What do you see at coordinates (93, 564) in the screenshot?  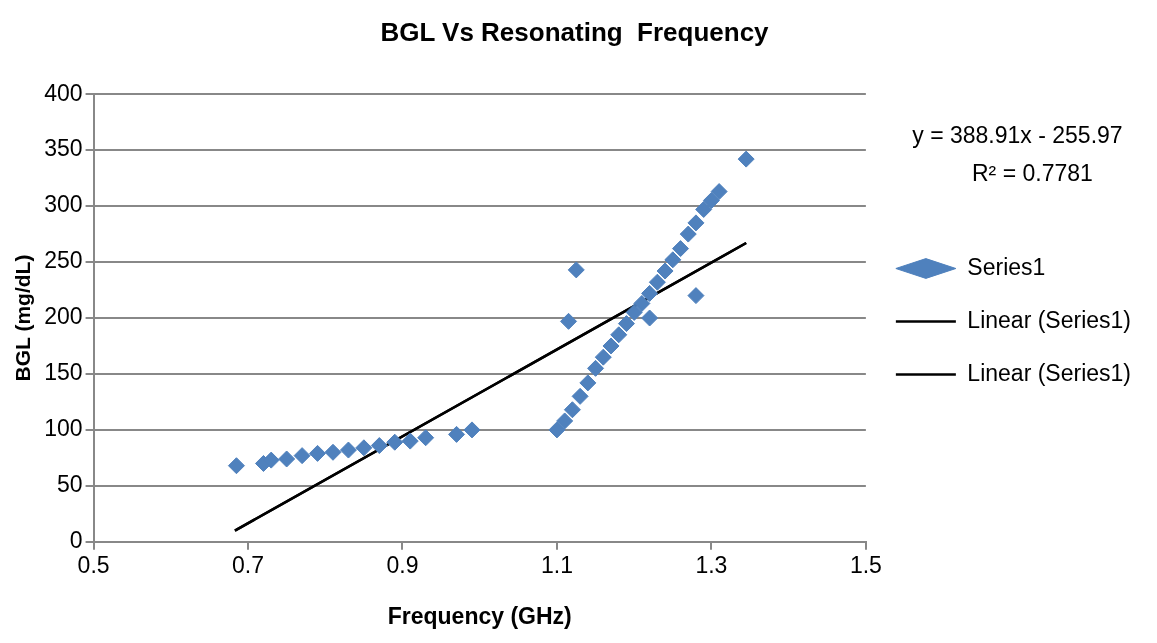 I see `x-tick-label: 0.5` at bounding box center [93, 564].